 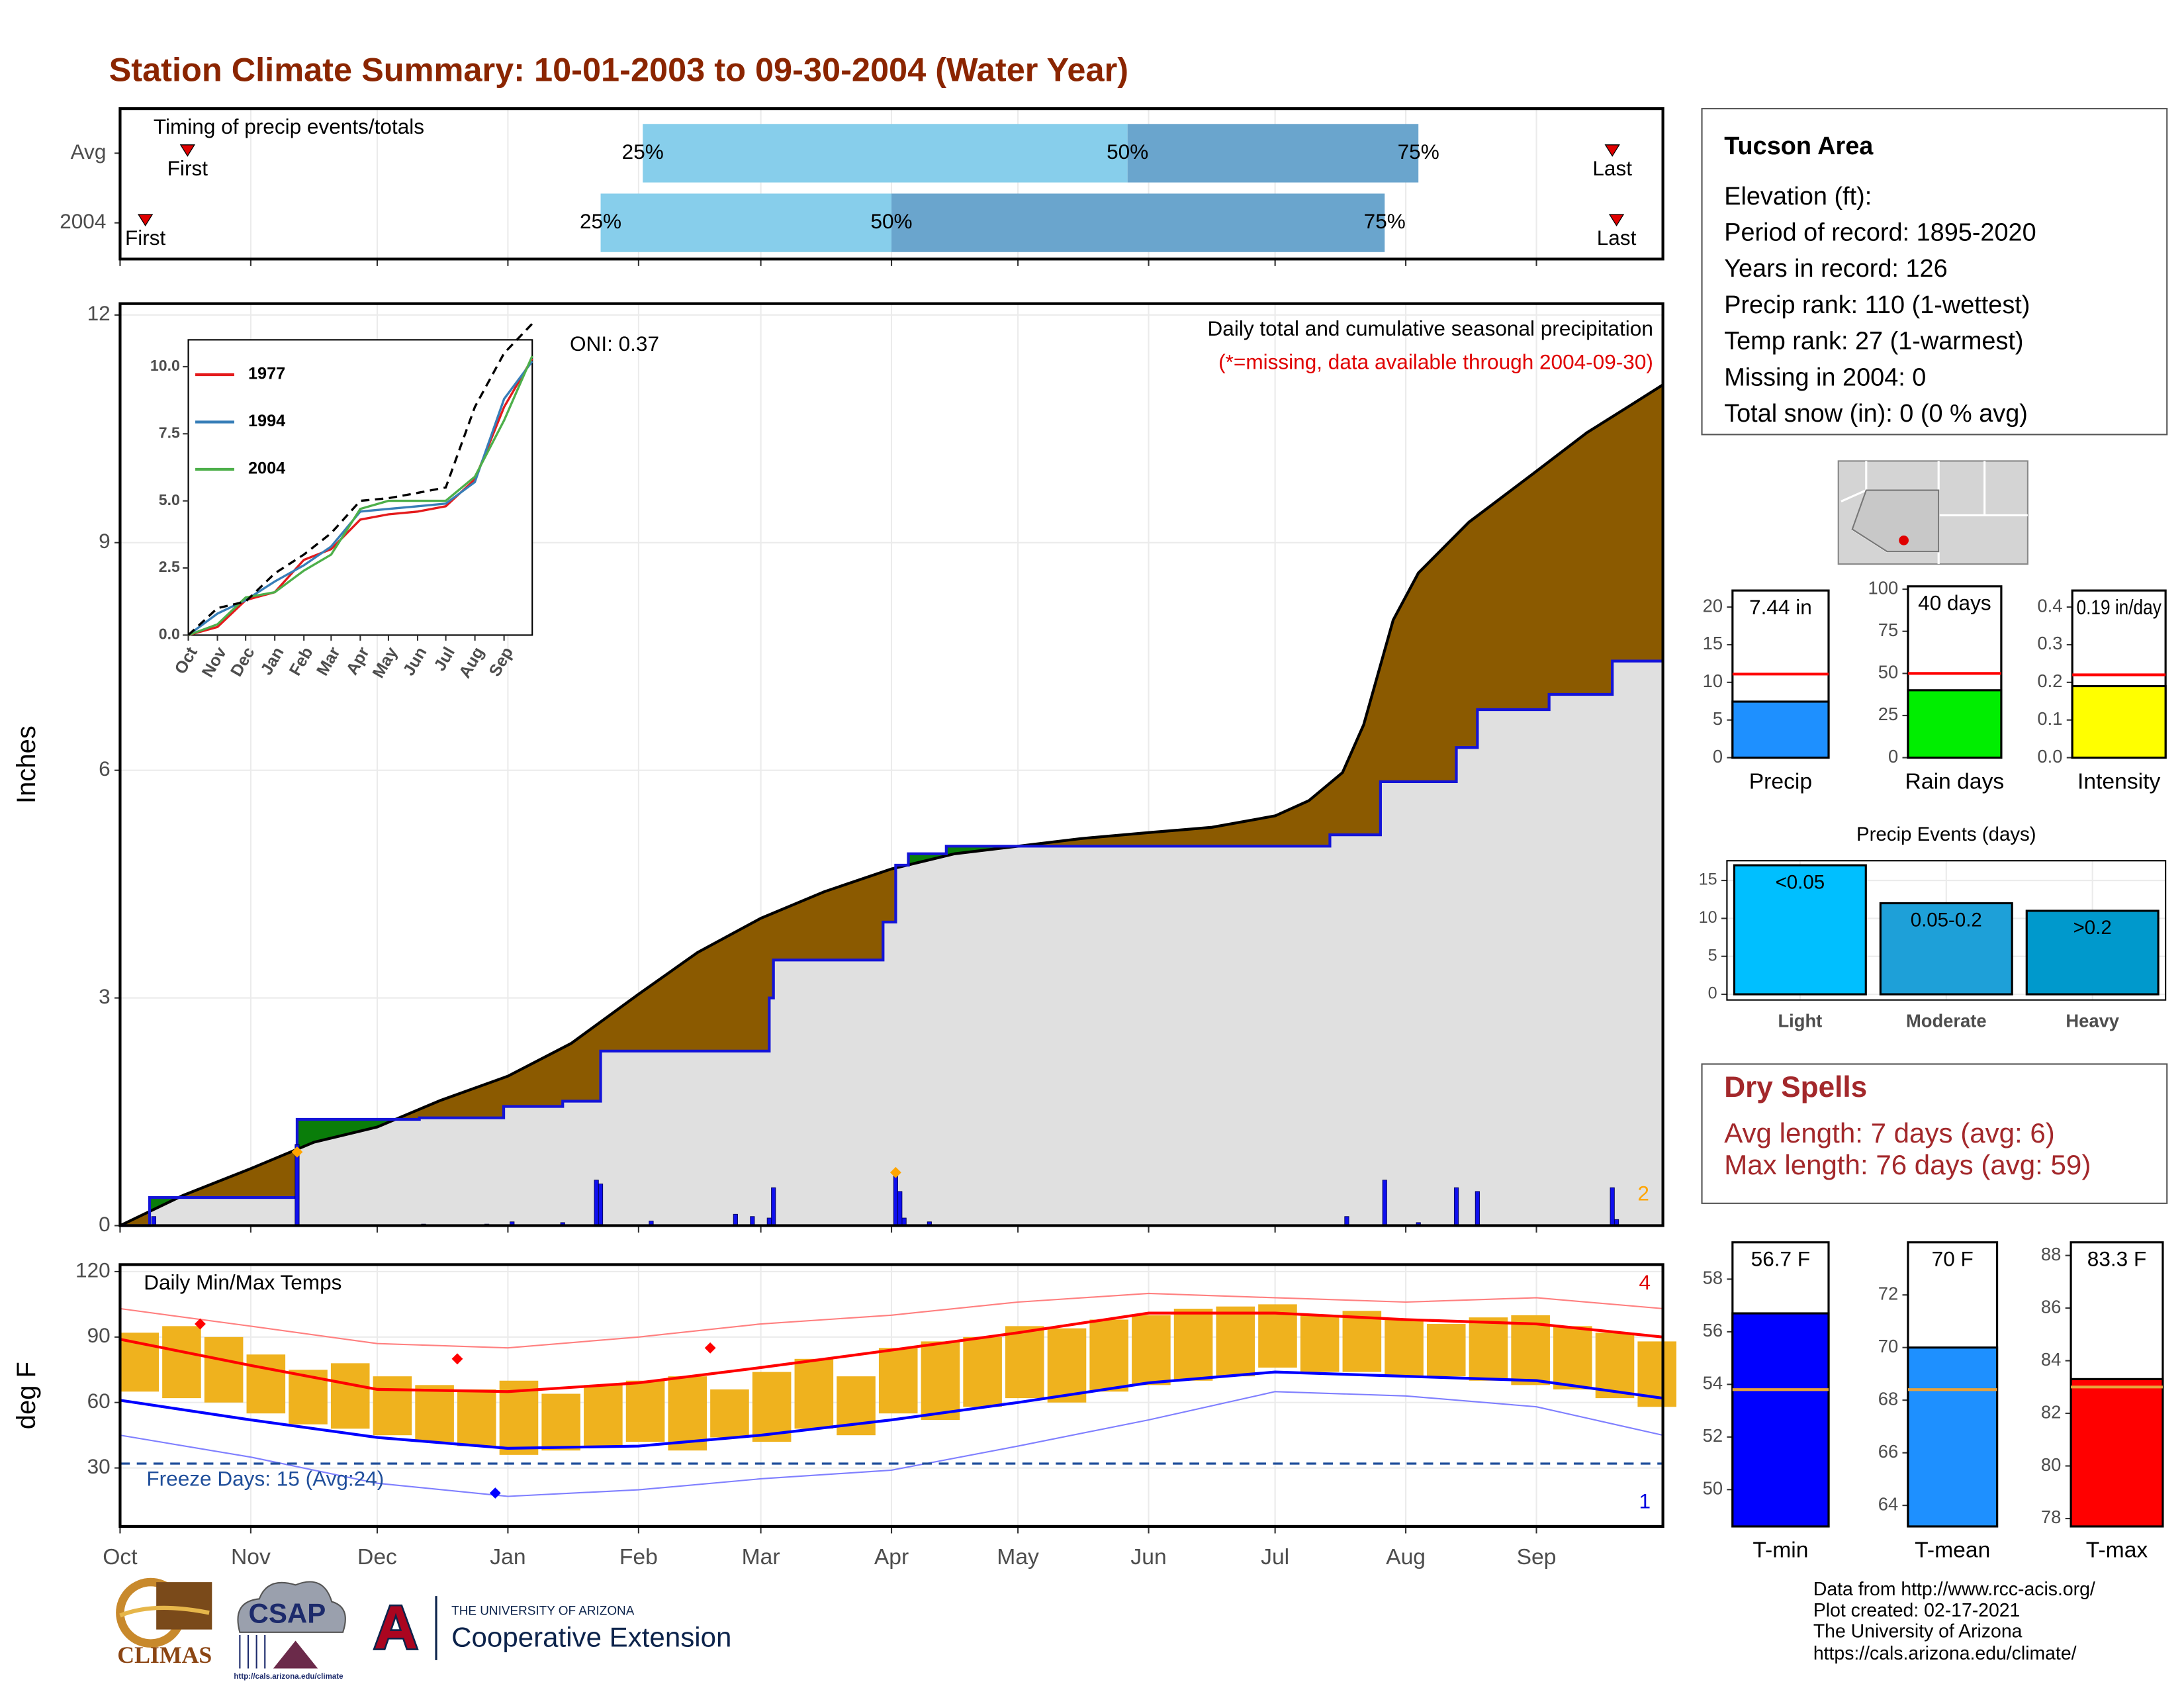 I want to click on y-tick-label: 10, so click(x=1708, y=917).